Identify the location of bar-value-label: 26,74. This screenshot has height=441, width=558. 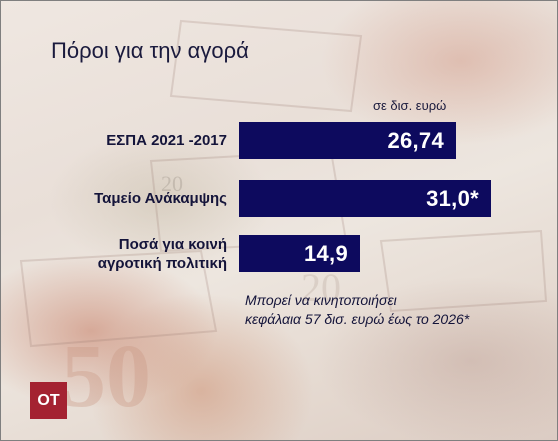
(415, 140).